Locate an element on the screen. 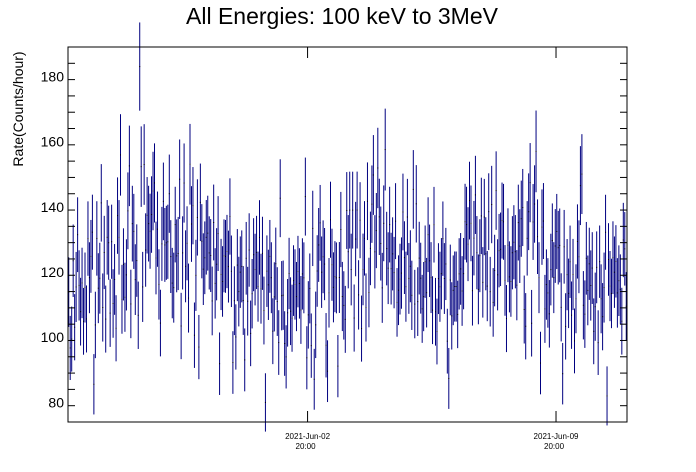 Image resolution: width=696 pixels, height=472 pixels. x-axis-ticks: 2021-Jun-02 20:00 2021-Jun-09 20:00 is located at coordinates (432, 441).